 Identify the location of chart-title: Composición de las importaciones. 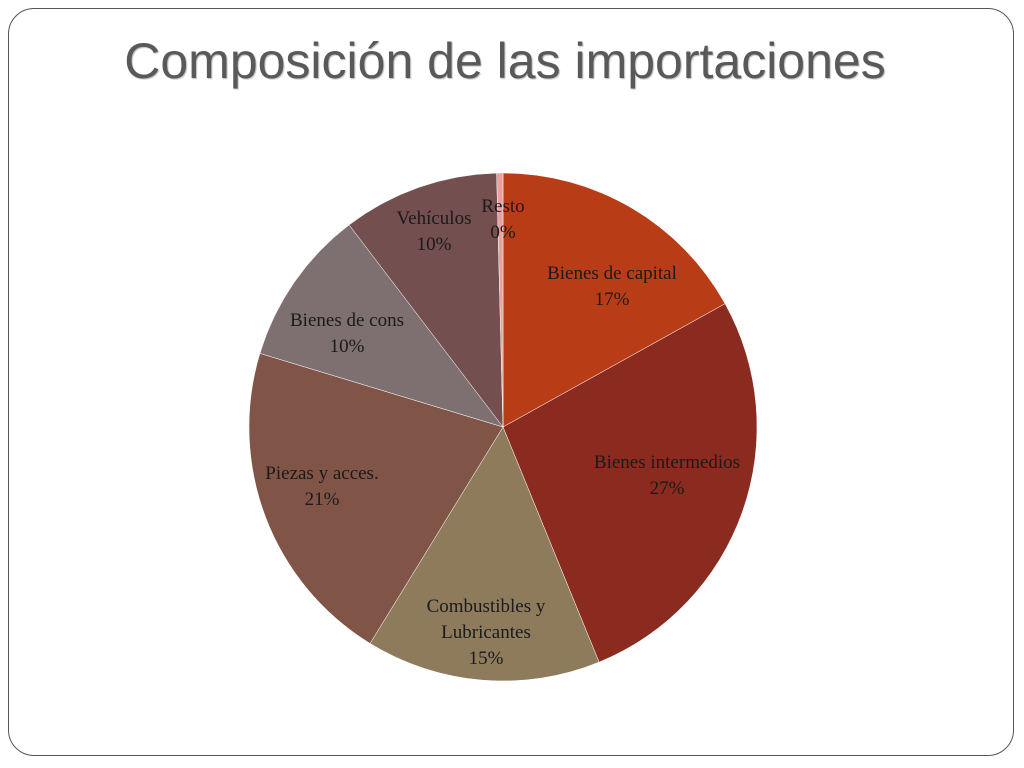
(505, 61).